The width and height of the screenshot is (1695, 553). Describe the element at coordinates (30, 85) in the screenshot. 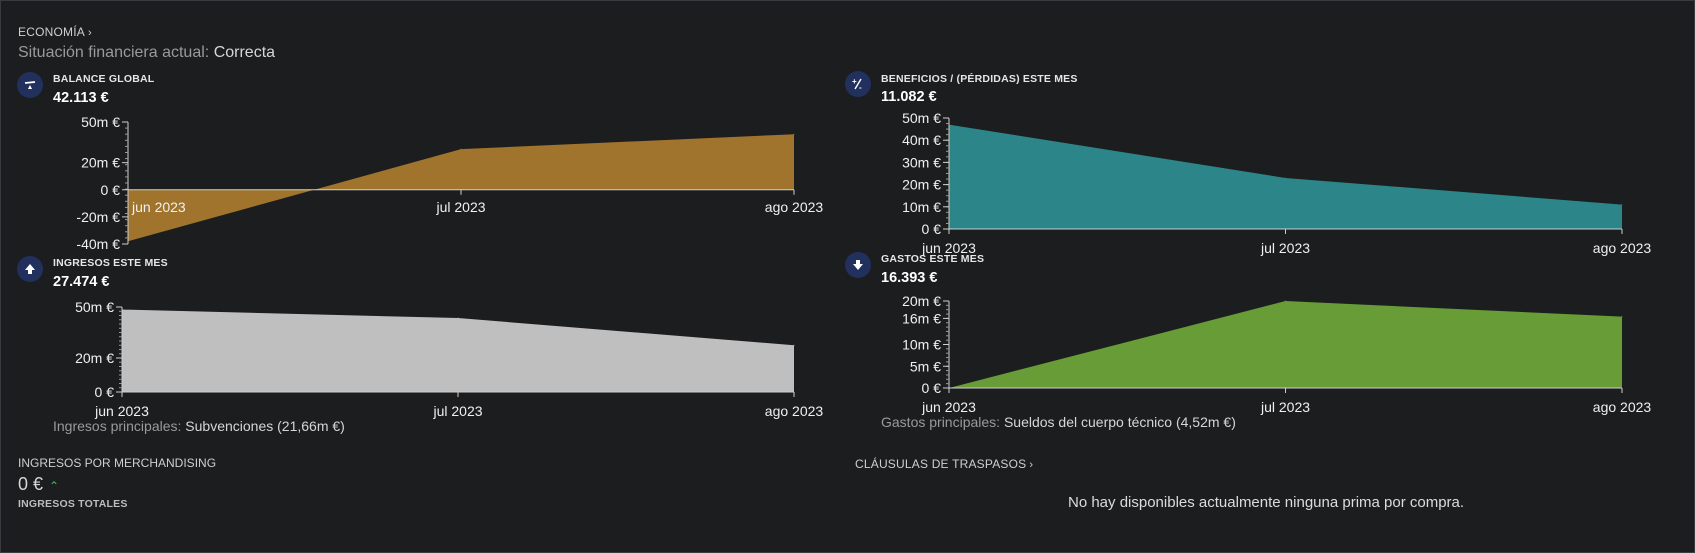

I see `scale-icon` at that location.